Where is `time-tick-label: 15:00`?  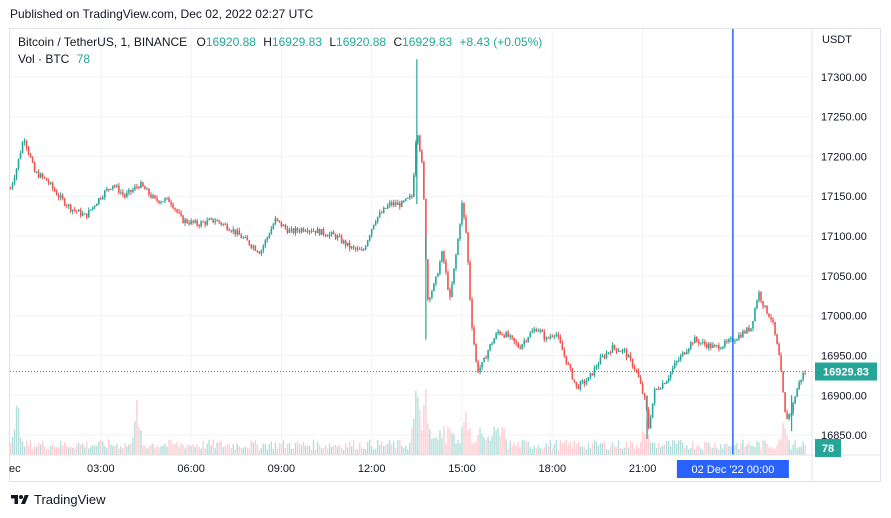
time-tick-label: 15:00 is located at coordinates (462, 469).